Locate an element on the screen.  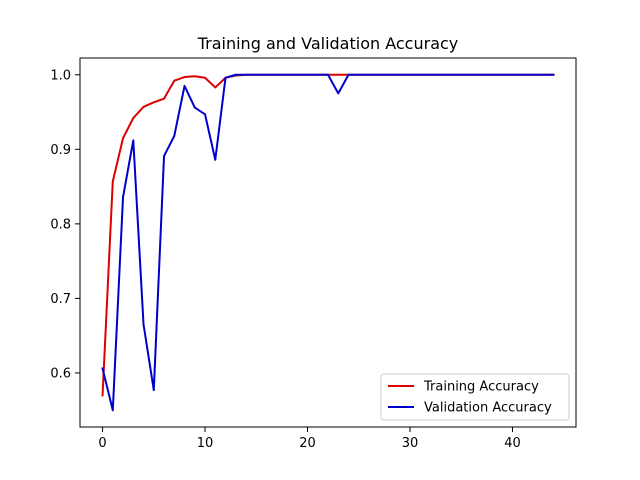
validation-accuracy-legend-label: Validation Accuracy is located at coordinates (488, 408).